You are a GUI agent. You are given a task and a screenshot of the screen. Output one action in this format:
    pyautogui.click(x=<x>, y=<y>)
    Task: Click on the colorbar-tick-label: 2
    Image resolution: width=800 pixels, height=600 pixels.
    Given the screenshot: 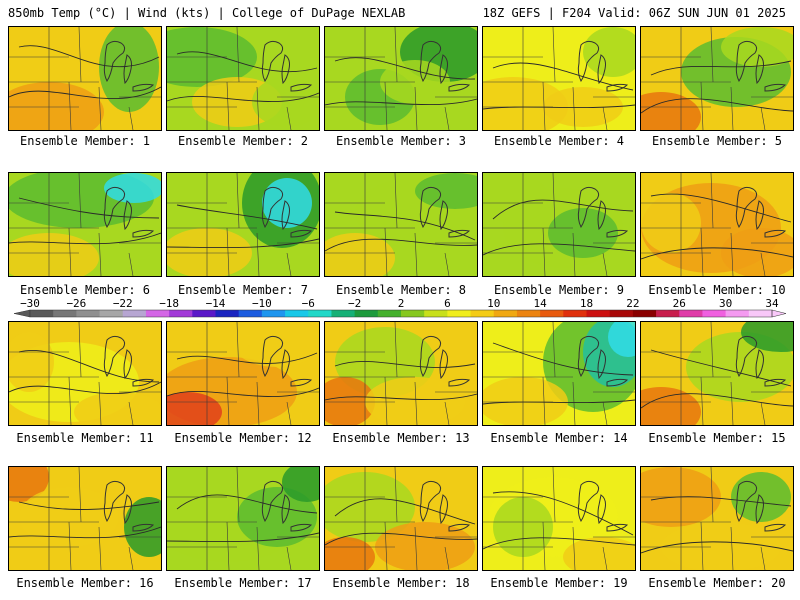 What is the action you would take?
    pyautogui.click(x=401, y=303)
    